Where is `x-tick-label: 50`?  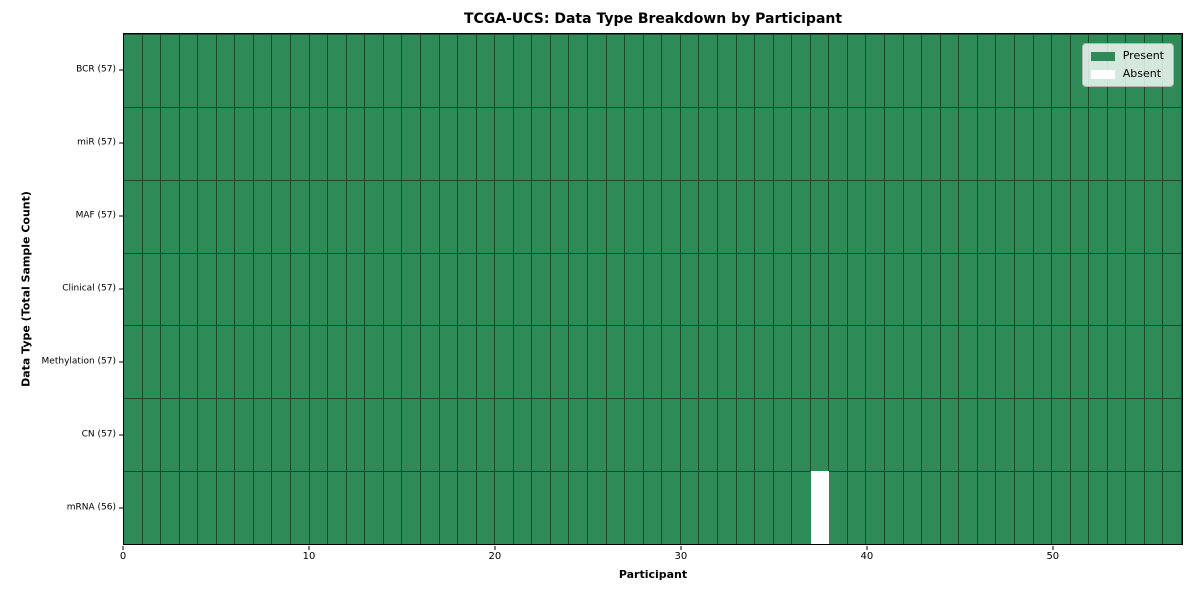 x-tick-label: 50 is located at coordinates (1053, 556).